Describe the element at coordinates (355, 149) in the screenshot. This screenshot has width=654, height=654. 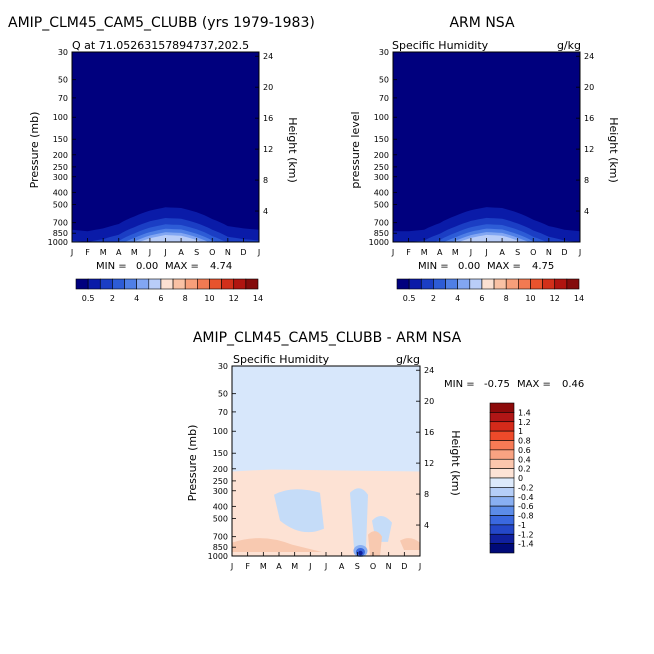
I see `panel2-ylabel: pressure level` at that location.